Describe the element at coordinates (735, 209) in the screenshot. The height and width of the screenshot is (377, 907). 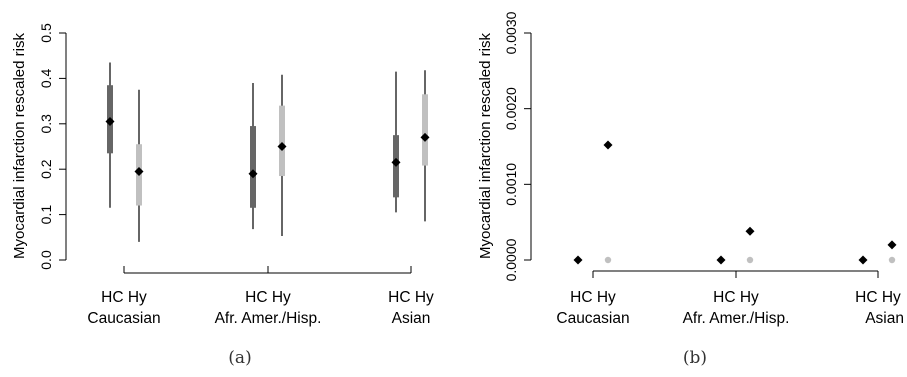
I see `scatter-marks` at that location.